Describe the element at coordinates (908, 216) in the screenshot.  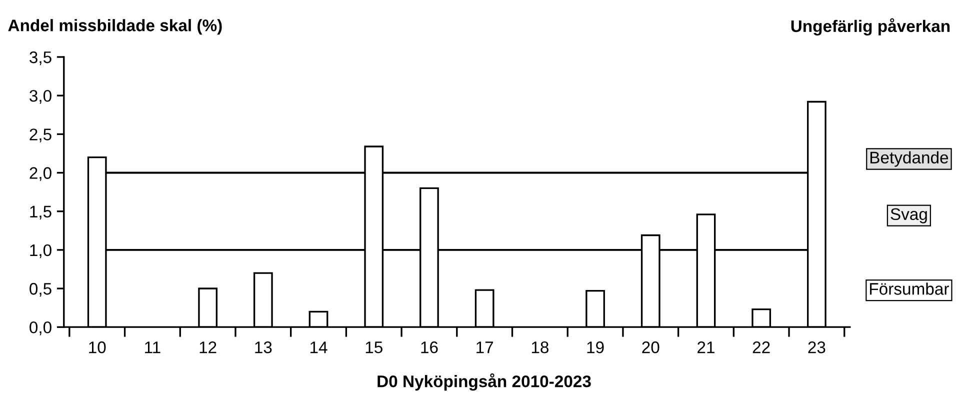
I see `text: Svag` at that location.